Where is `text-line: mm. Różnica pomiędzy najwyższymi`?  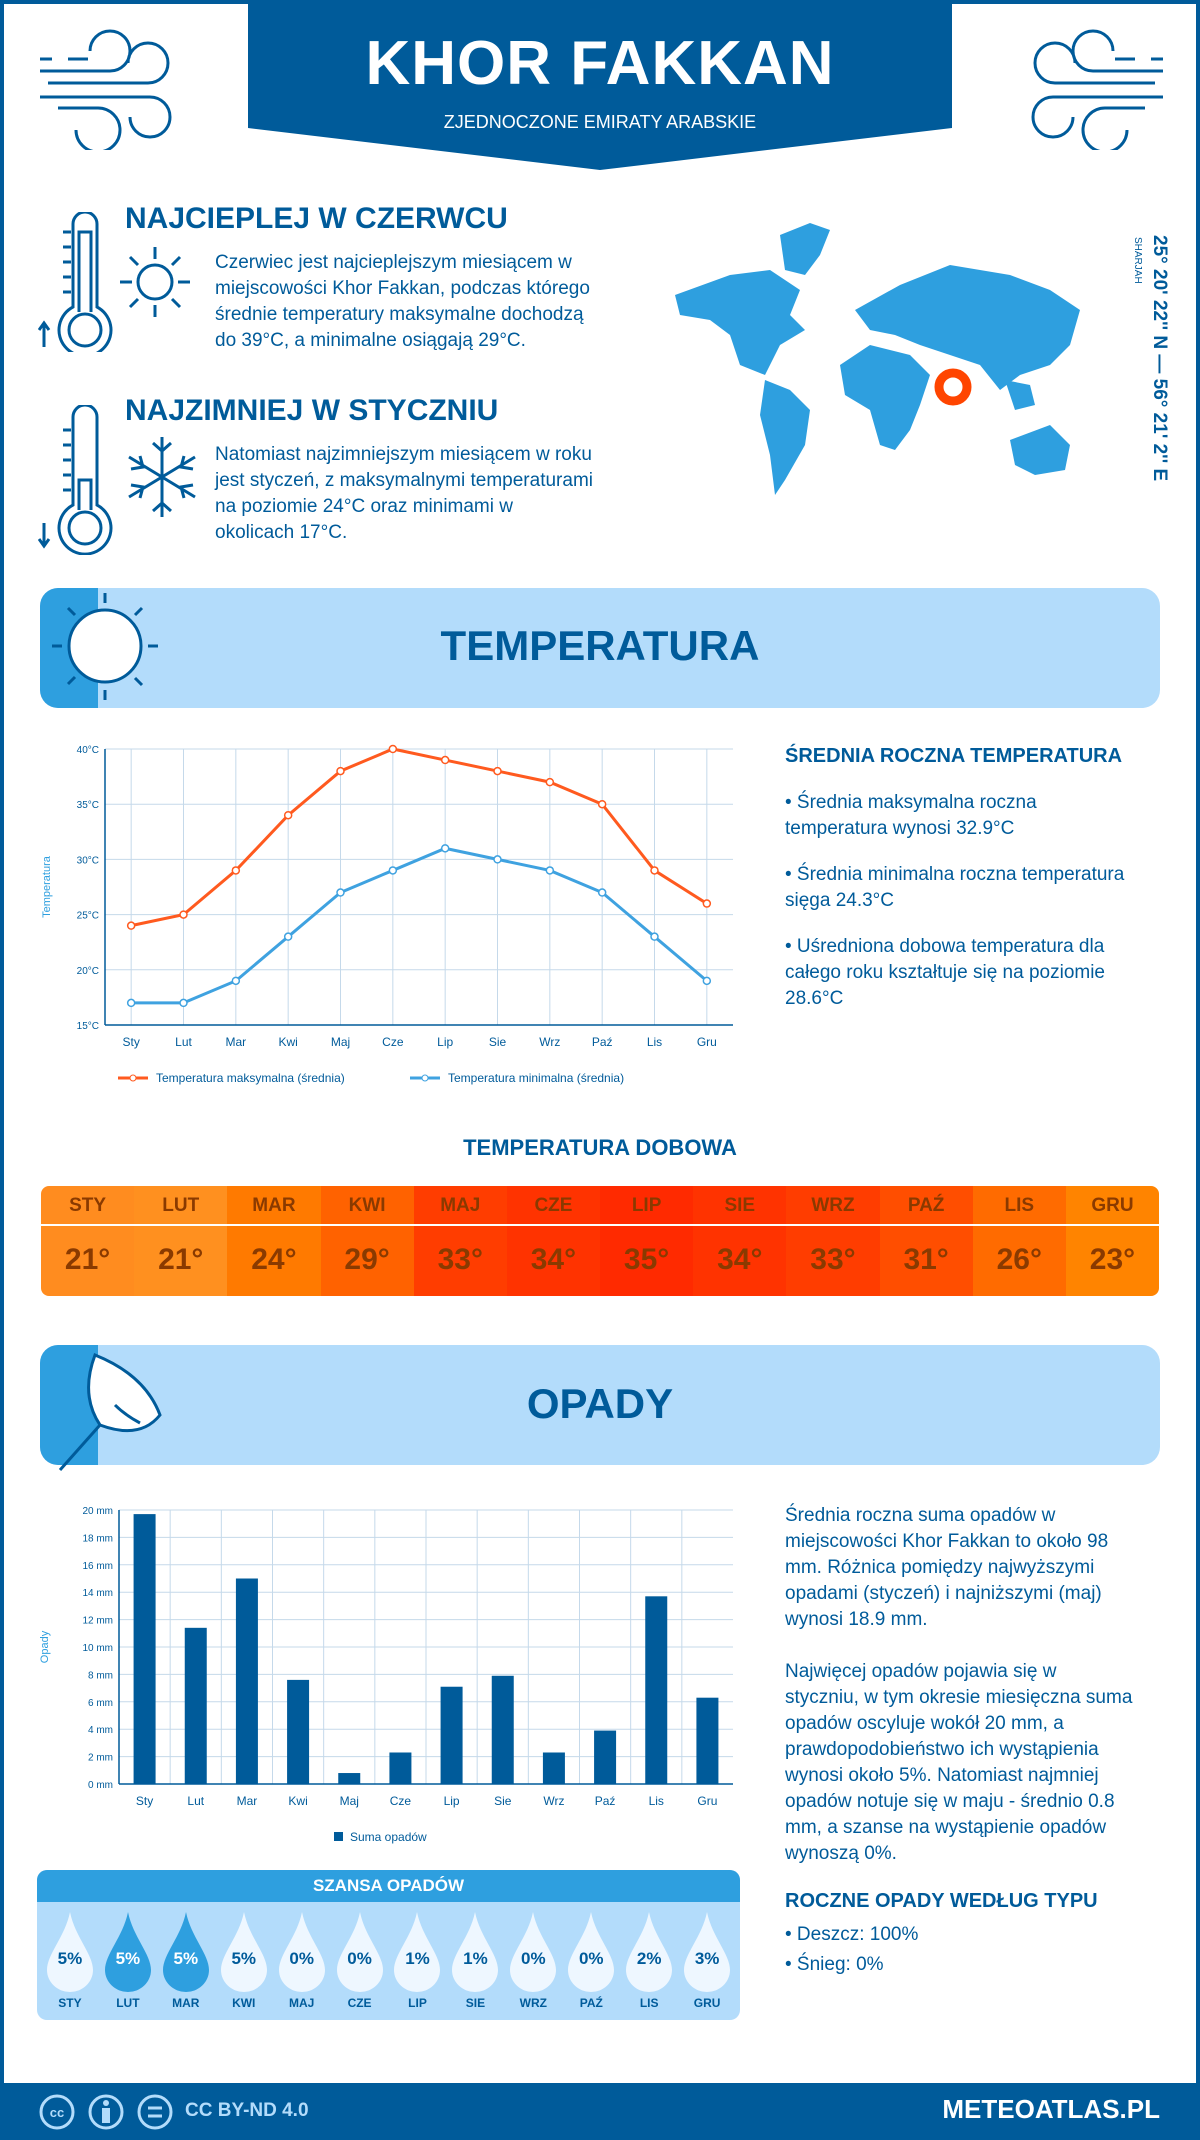 text-line: mm. Różnica pomiędzy najwyższymi is located at coordinates (940, 1567).